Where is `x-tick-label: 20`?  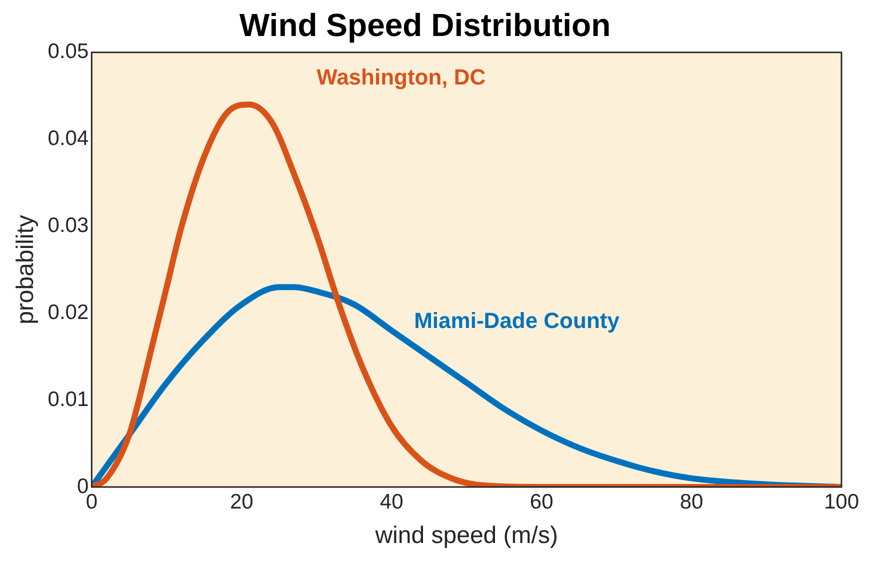
x-tick-label: 20 is located at coordinates (242, 502).